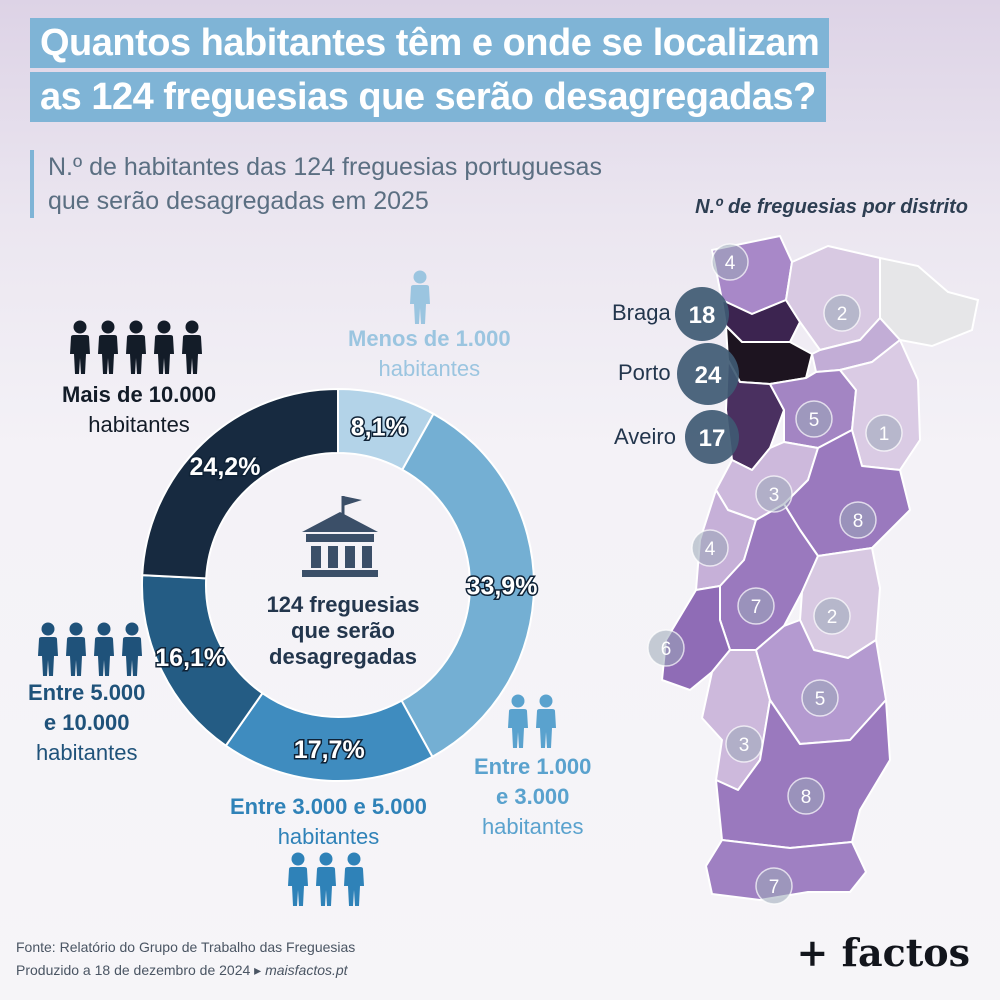 Image resolution: width=1000 pixels, height=1000 pixels. What do you see at coordinates (502, 587) in the screenshot?
I see `donut-value-label-1: 33,9%` at bounding box center [502, 587].